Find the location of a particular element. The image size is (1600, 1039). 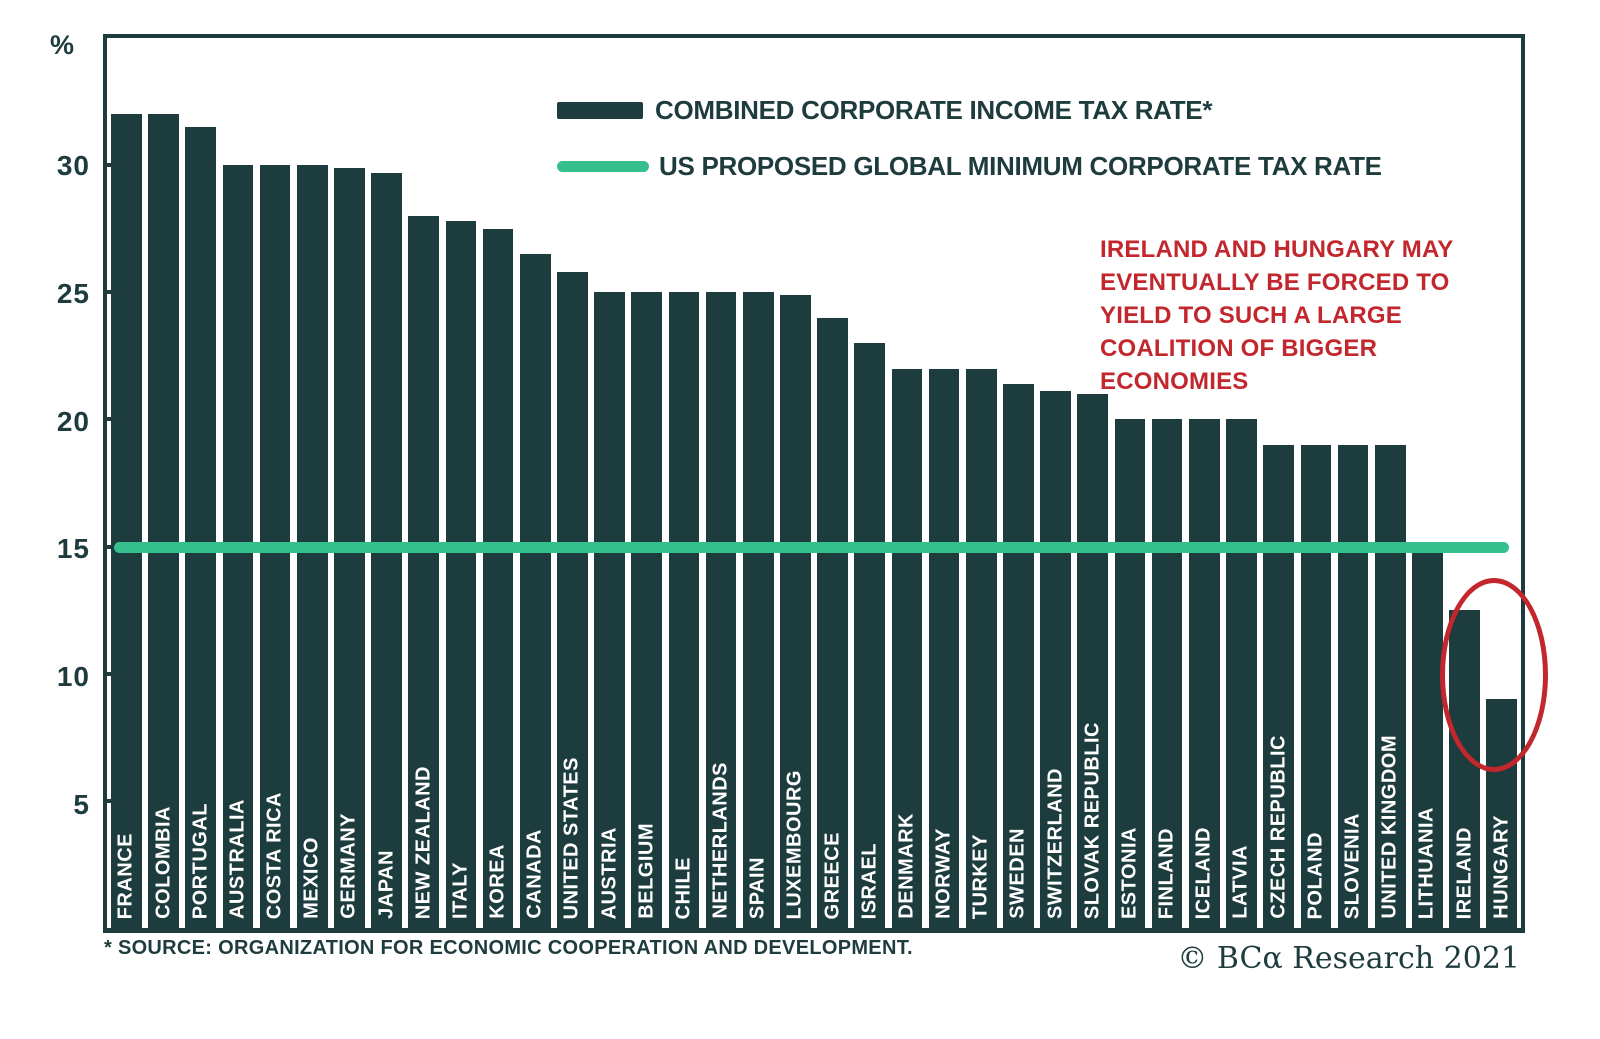

bar-label-spain: SPAIN is located at coordinates (757, 887).